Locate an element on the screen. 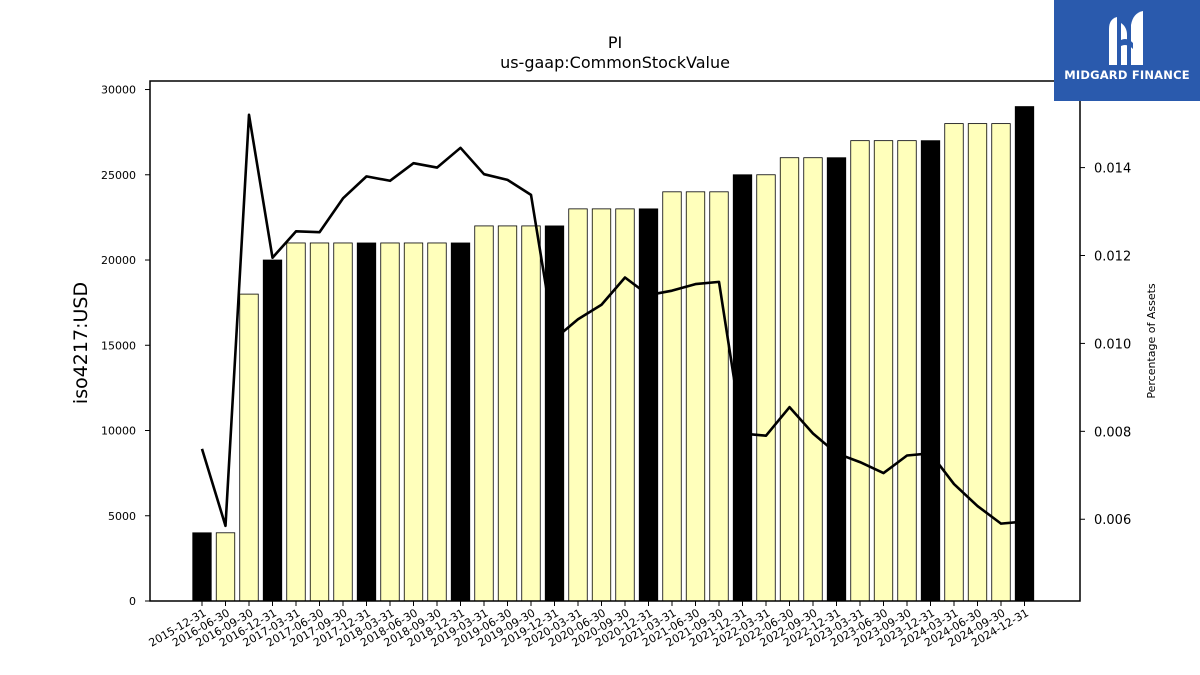 This screenshot has width=1200, height=675. y-tick-label: 20000 is located at coordinates (118, 260).